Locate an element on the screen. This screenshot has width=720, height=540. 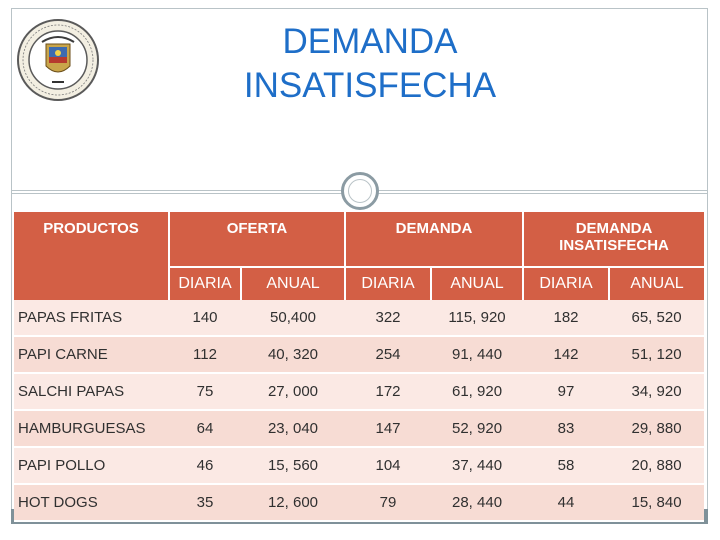
cell-insatisfecha-diaria: 97 is located at coordinates (566, 392).